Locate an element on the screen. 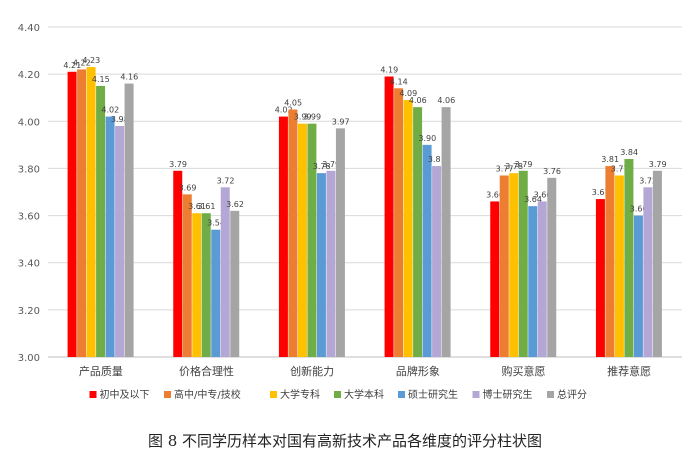  y-tick-label: 4.20 is located at coordinates (29, 75).